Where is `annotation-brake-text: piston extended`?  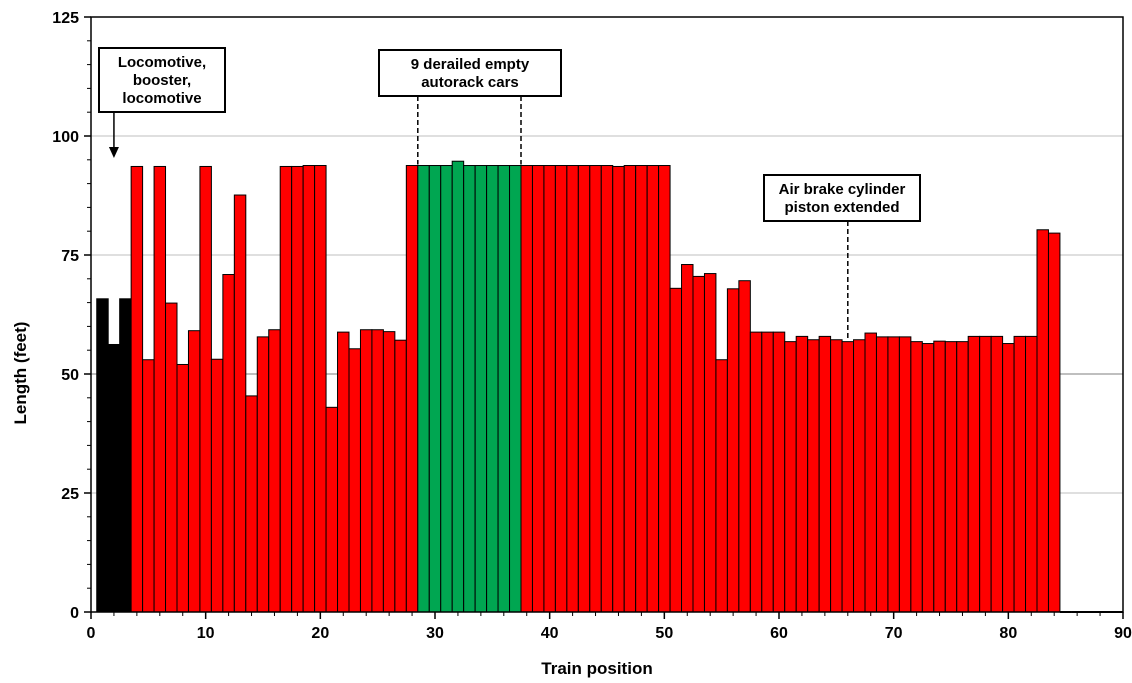 annotation-brake-text: piston extended is located at coordinates (841, 207).